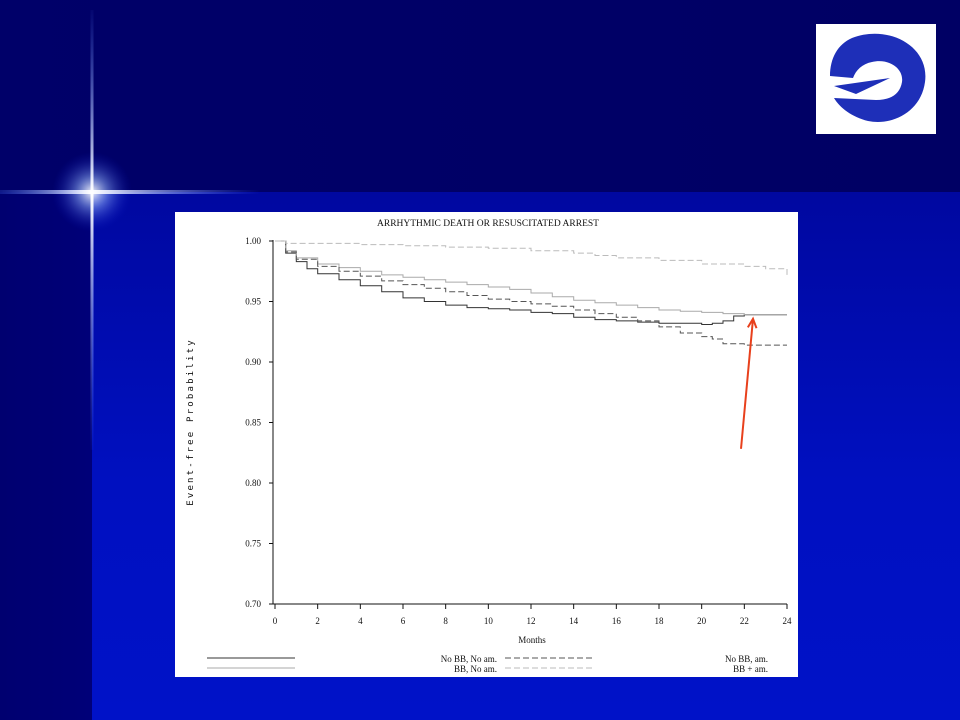 Image resolution: width=960 pixels, height=720 pixels. What do you see at coordinates (532, 615) in the screenshot?
I see `x-tick-group: 0 2 4 6 8 10 12 14 16 18 20 22 24` at bounding box center [532, 615].